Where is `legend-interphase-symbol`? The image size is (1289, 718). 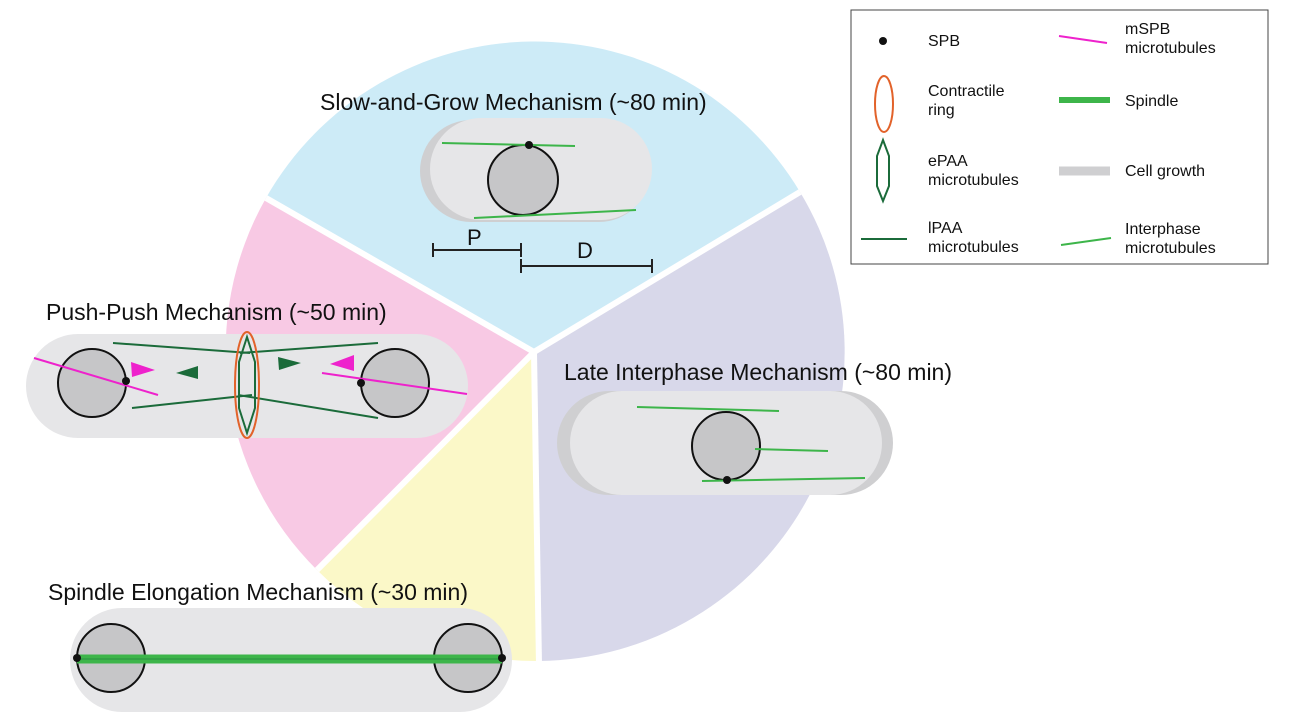
legend-interphase-symbol is located at coordinates (1086, 241).